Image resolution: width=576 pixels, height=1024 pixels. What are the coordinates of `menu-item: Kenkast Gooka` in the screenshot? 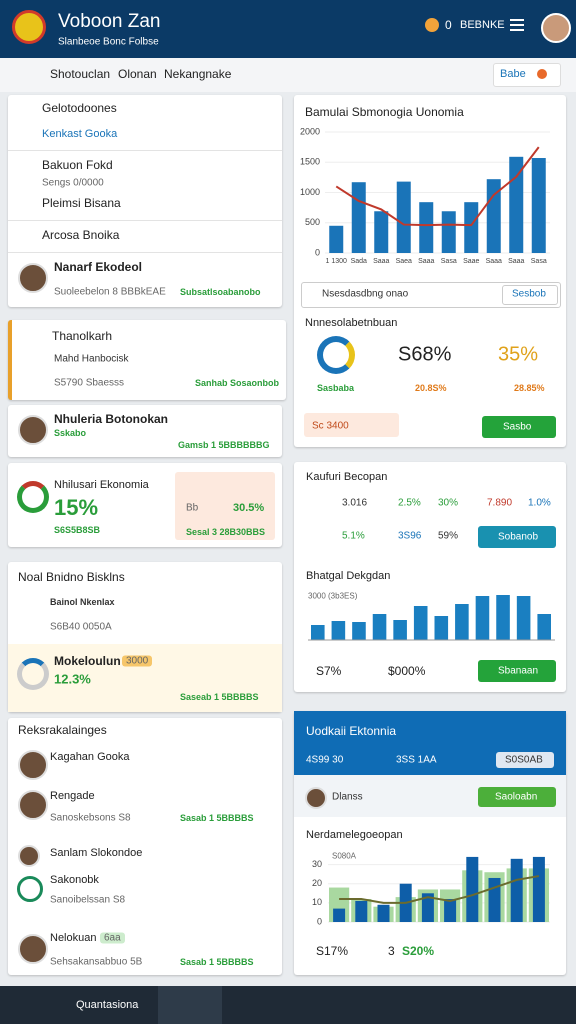 It's located at (80, 134).